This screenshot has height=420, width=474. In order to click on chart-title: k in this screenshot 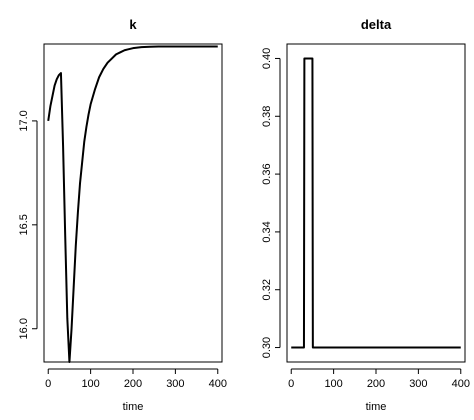, I will do `click(133, 24)`.